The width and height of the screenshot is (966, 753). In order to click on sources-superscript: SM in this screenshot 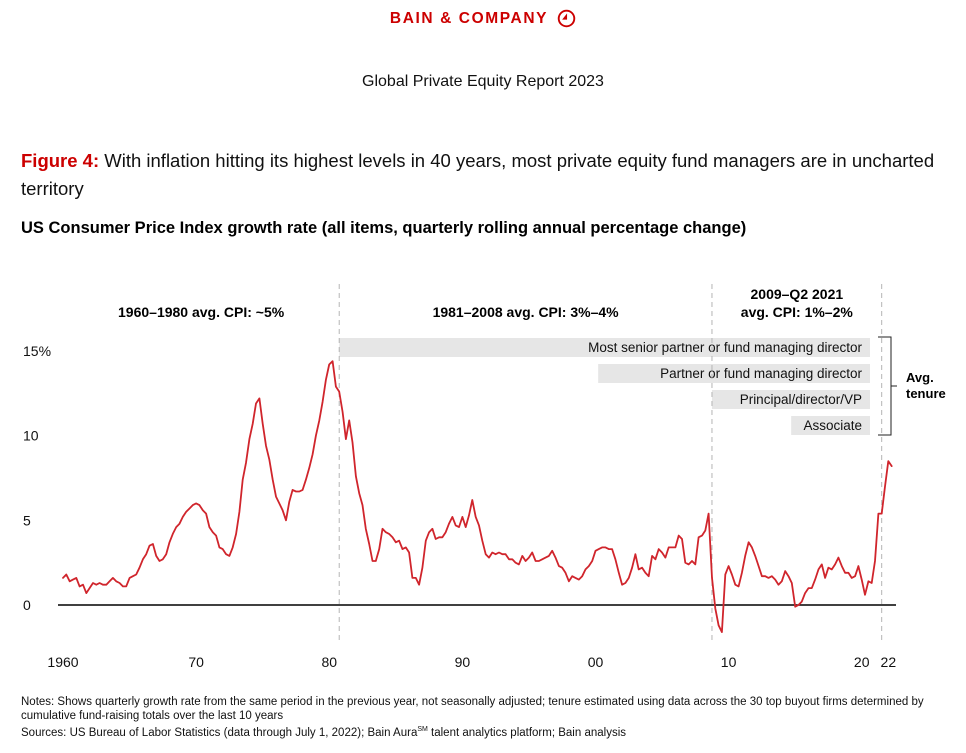, I will do `click(422, 730)`.